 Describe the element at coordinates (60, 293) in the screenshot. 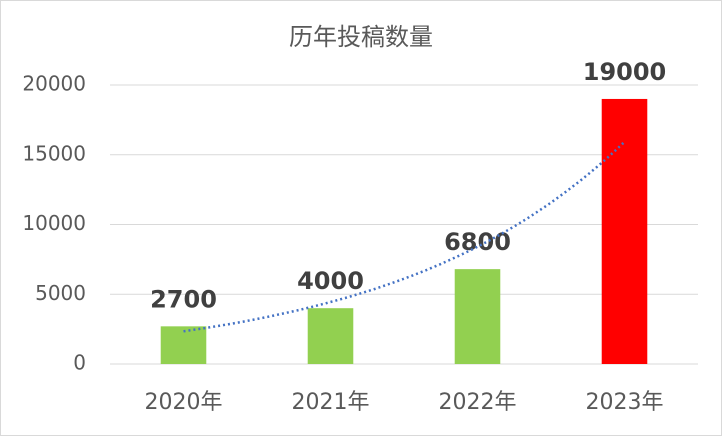

I see `y-tick-label: 5000` at that location.